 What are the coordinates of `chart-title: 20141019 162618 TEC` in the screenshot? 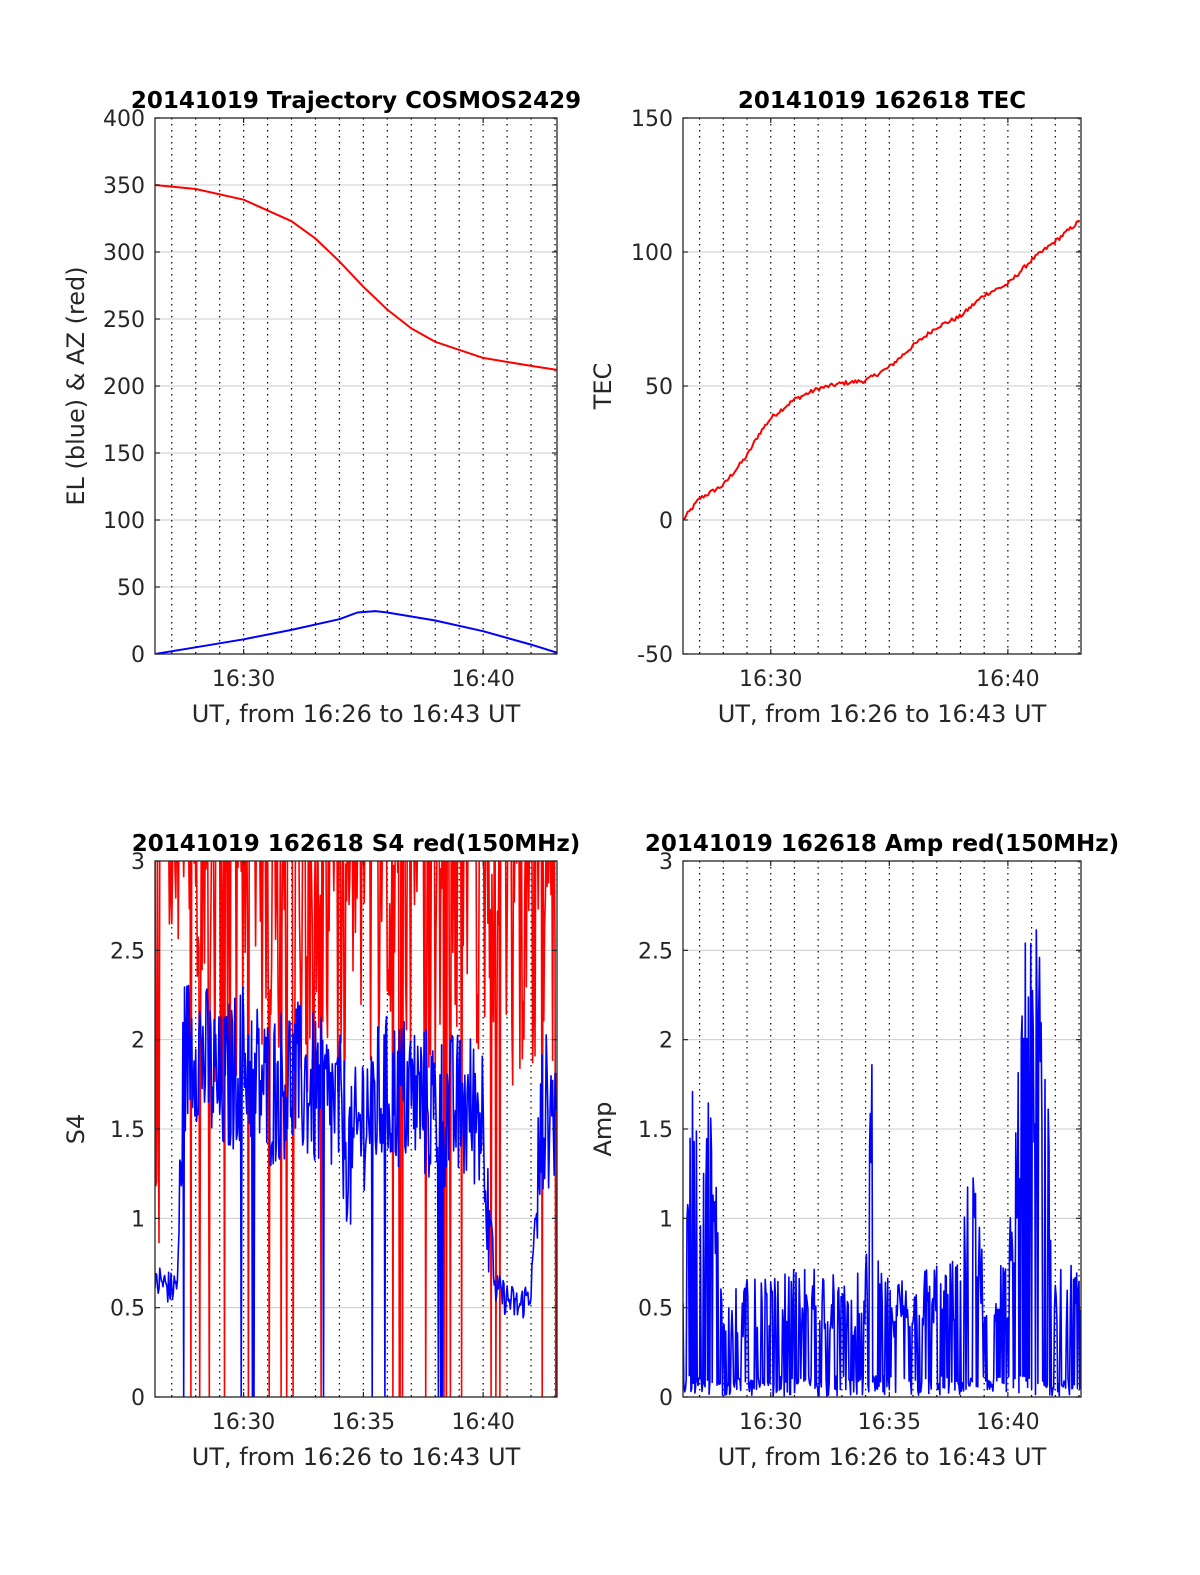 It's located at (882, 101).